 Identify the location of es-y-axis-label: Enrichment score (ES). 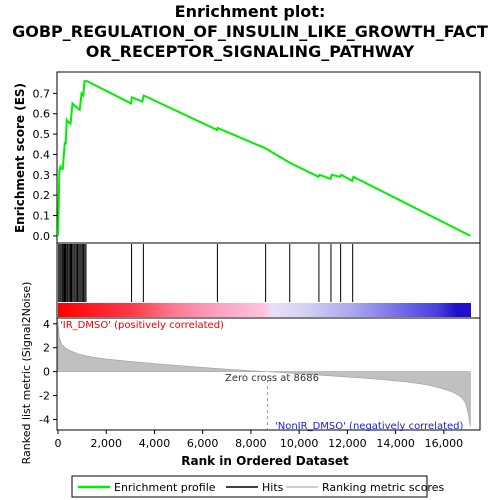
(20, 158).